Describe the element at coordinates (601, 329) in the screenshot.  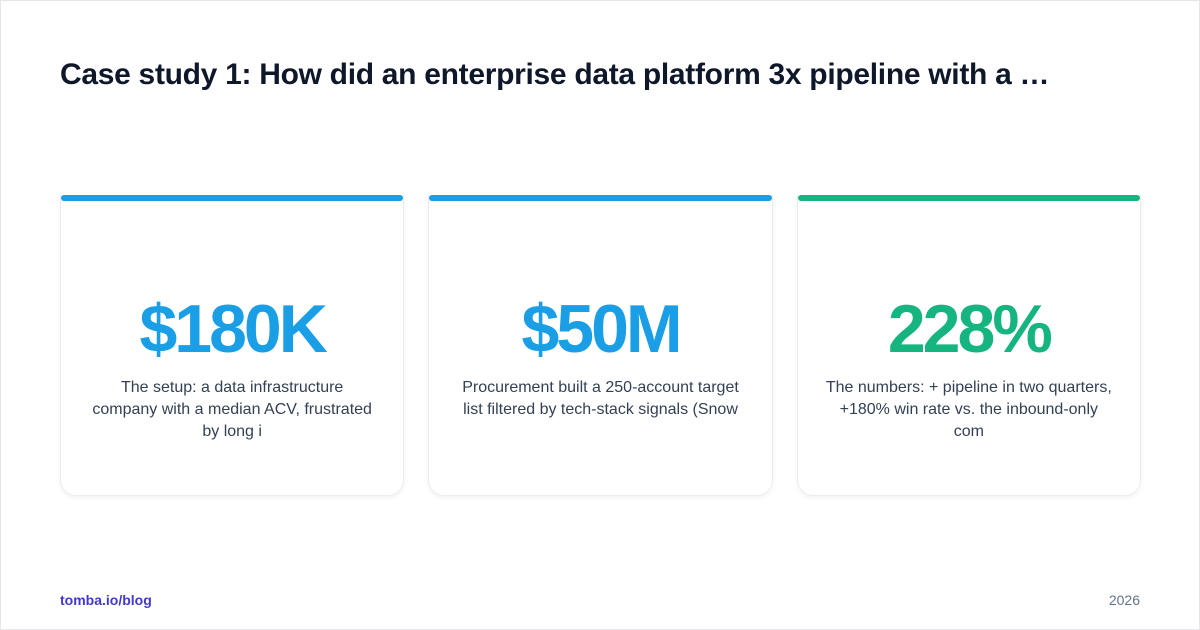
I see `stat-value: $50M` at that location.